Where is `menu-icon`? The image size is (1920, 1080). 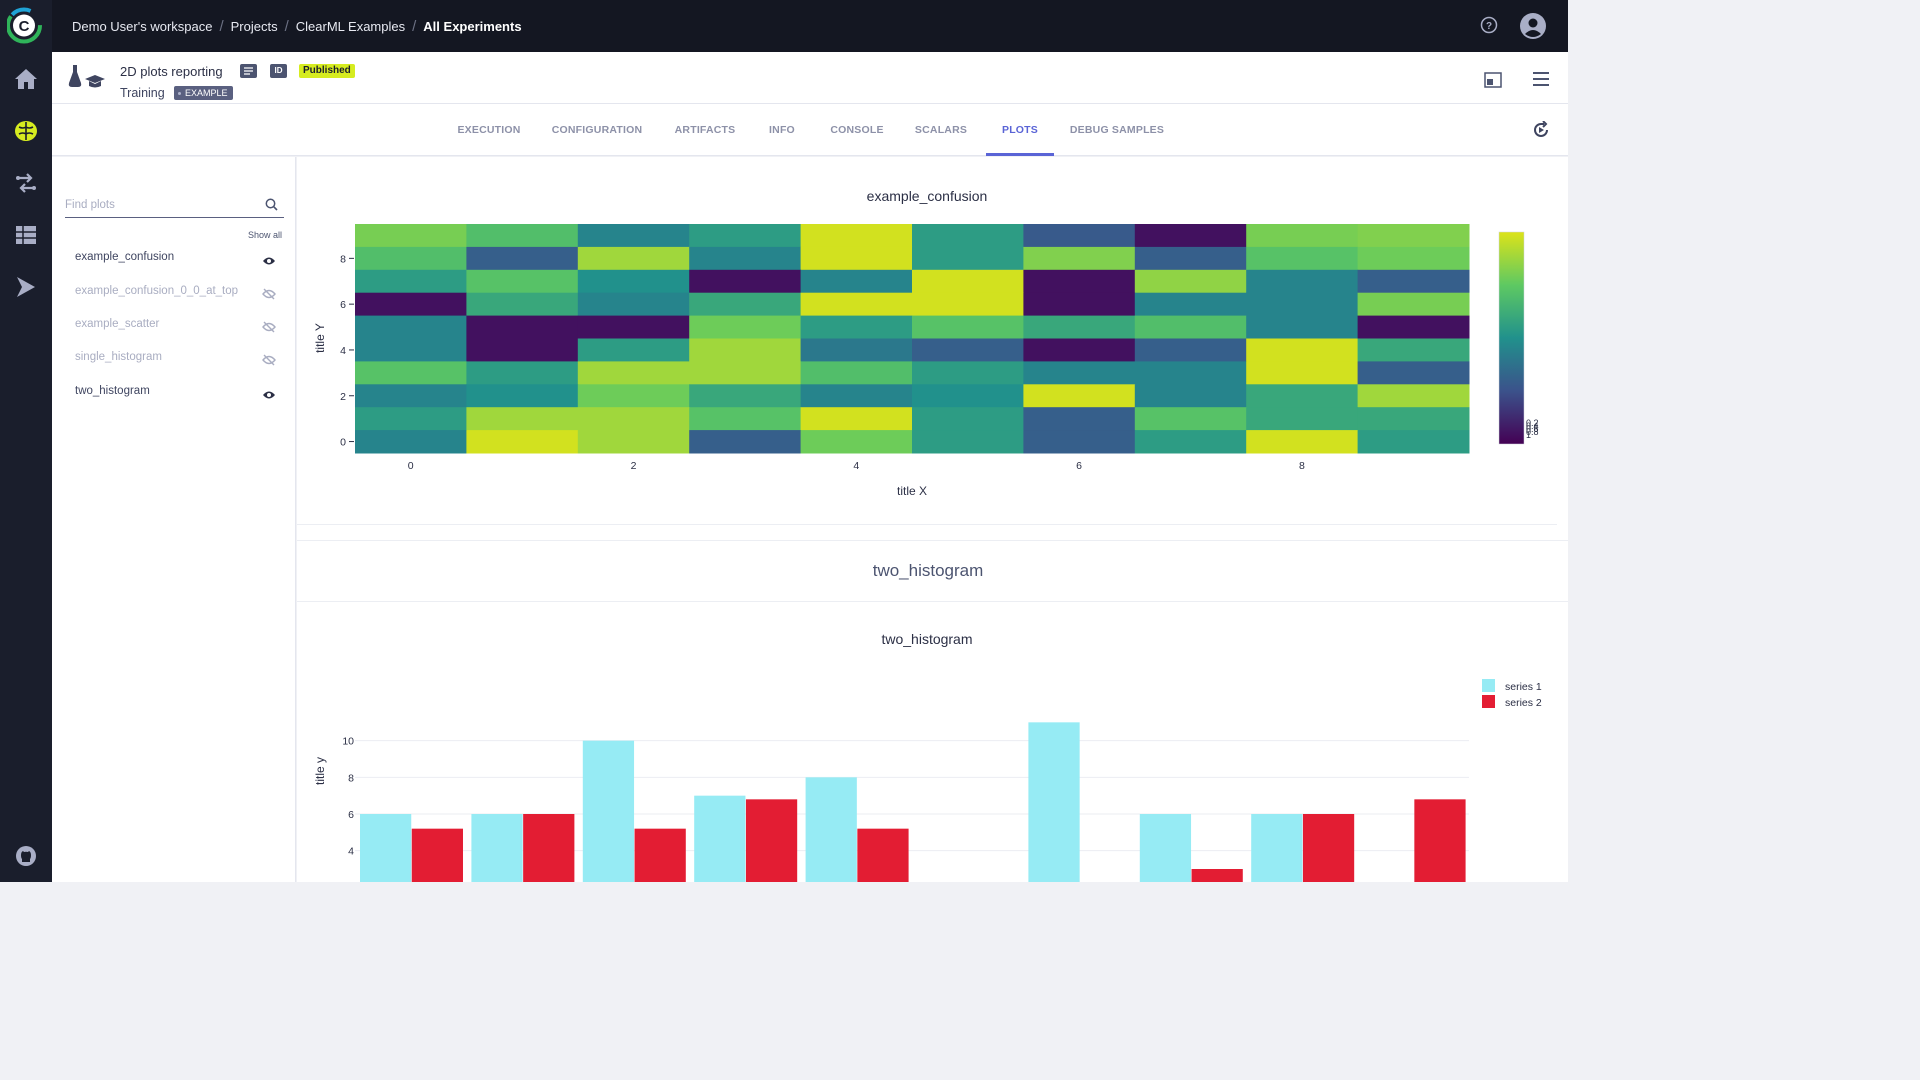 menu-icon is located at coordinates (1541, 81).